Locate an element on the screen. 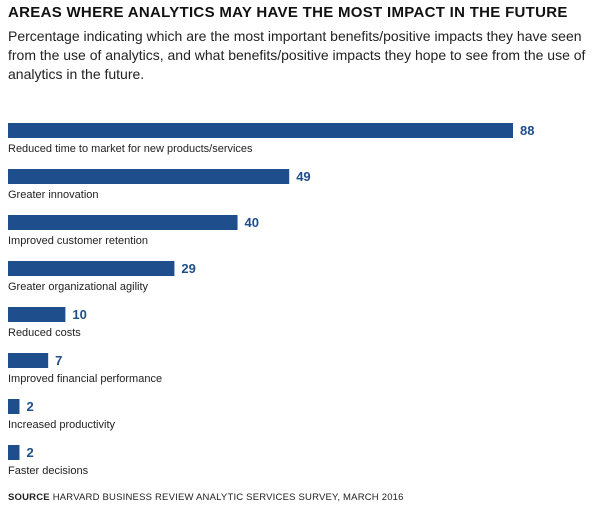 This screenshot has width=599, height=506. category-label-4: Reduced costs is located at coordinates (44, 333).